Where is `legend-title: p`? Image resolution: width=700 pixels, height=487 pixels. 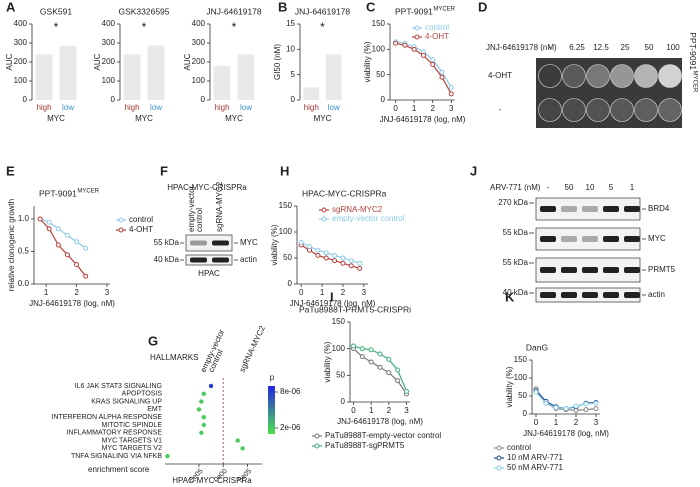
legend-title: p is located at coordinates (272, 377).